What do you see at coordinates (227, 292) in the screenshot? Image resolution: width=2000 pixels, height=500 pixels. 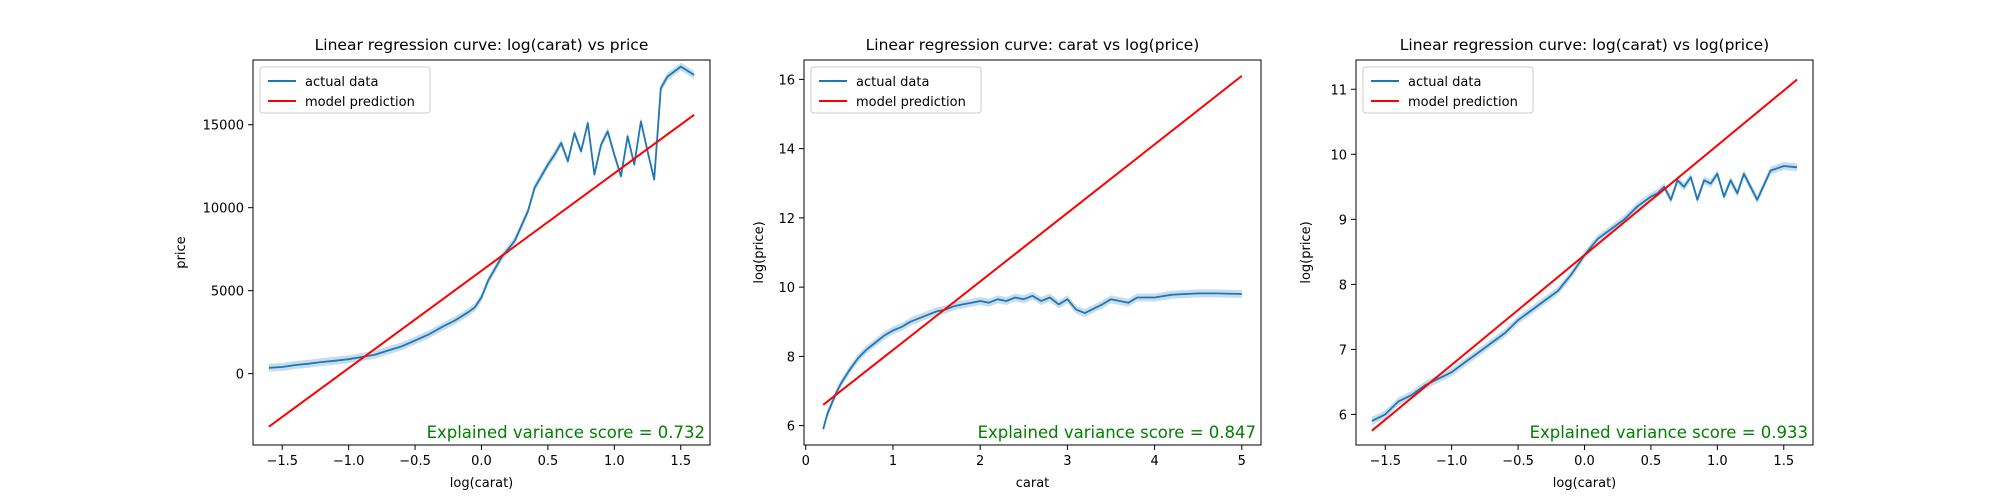 I see `y-tick-label: 5000` at bounding box center [227, 292].